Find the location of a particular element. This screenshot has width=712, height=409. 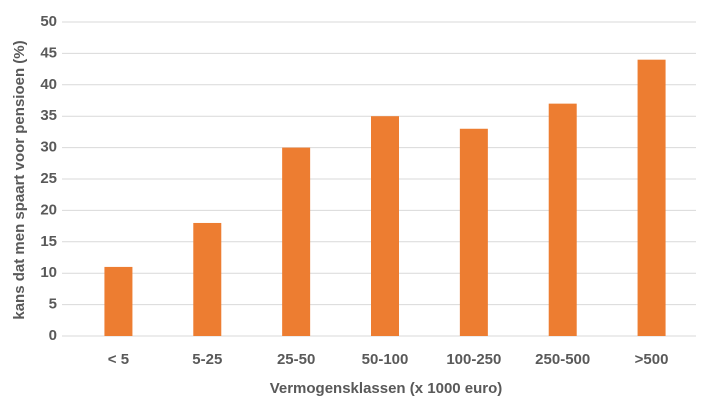

x-axis-label: Vermogensklassen (x 1000 euro) is located at coordinates (386, 388).